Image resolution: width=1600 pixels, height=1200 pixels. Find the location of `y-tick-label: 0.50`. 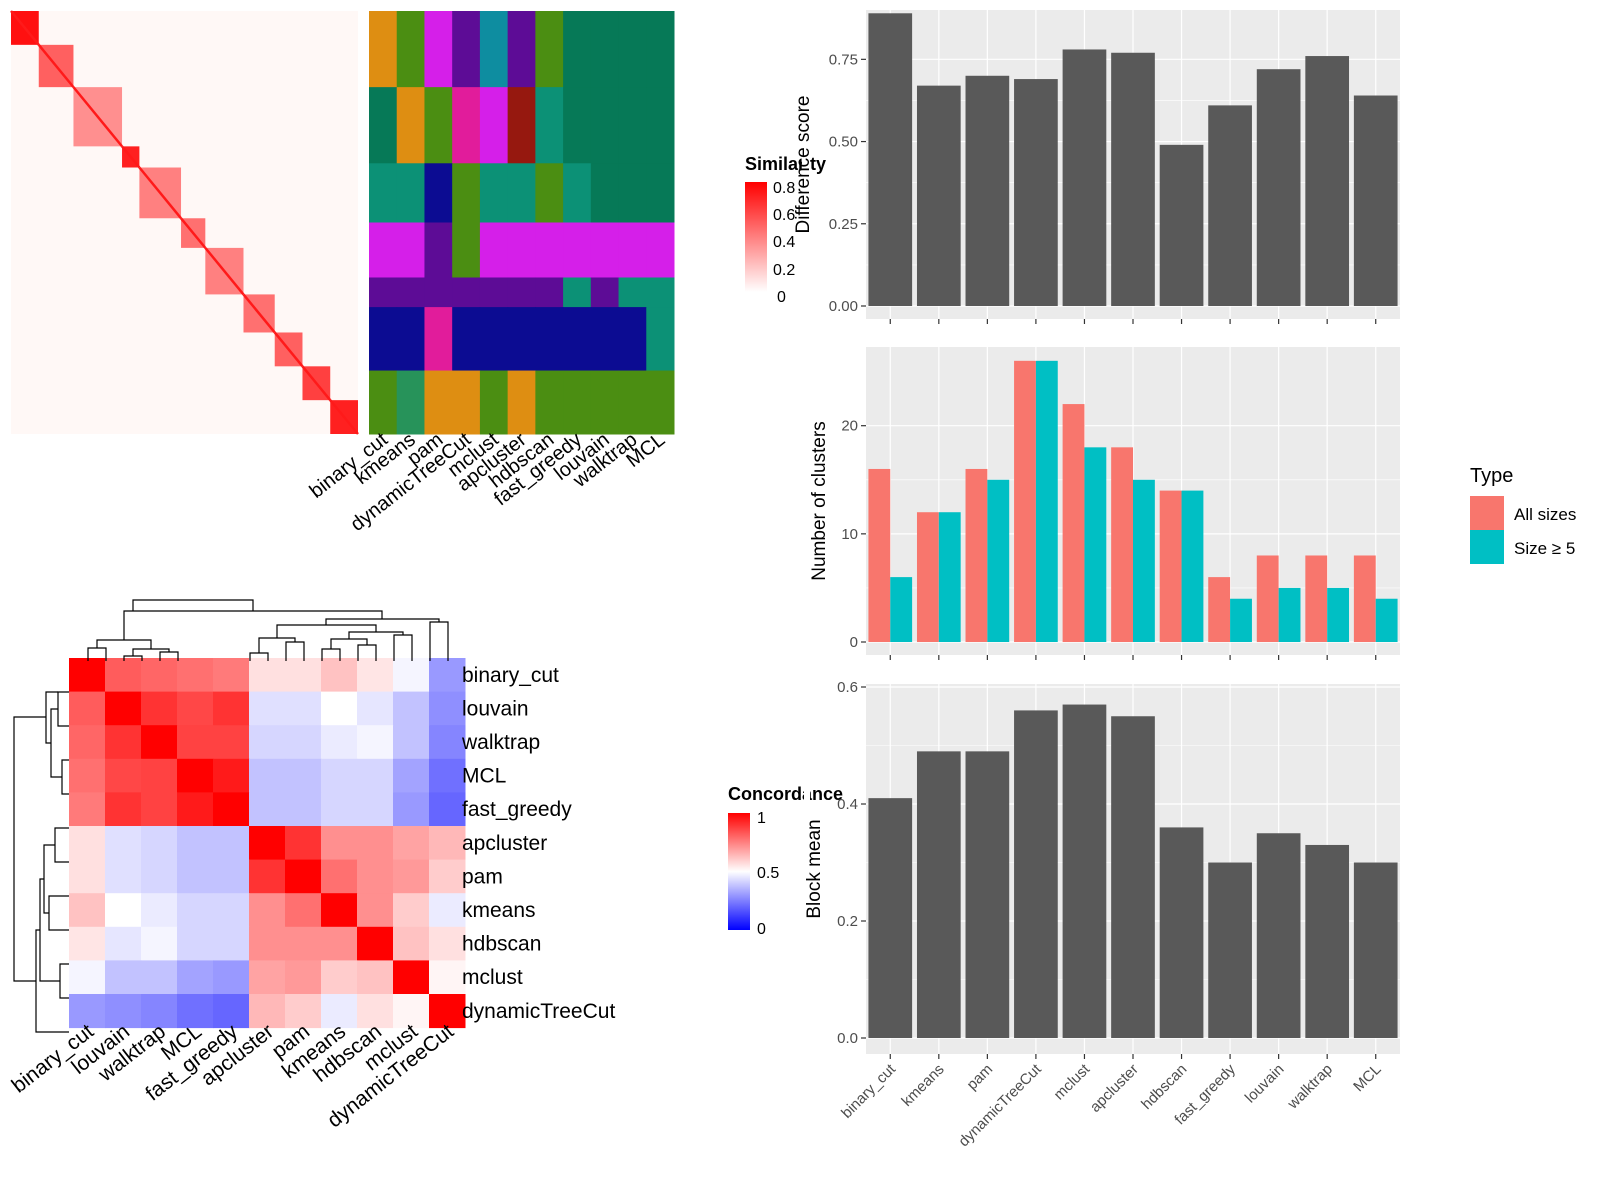

y-tick-label: 0.50 is located at coordinates (843, 142).